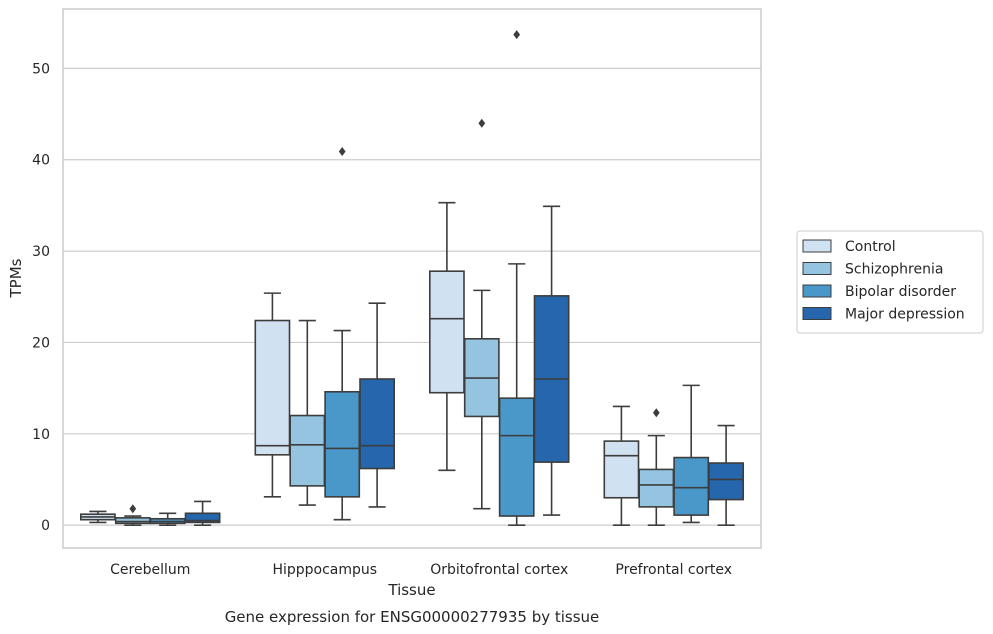  Describe the element at coordinates (411, 590) in the screenshot. I see `x-axis-label: Tissue` at that location.